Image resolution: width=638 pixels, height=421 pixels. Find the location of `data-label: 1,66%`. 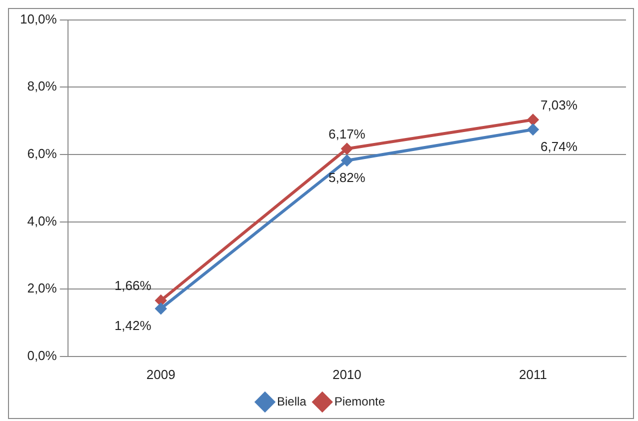

data-label: 1,66% is located at coordinates (133, 286).